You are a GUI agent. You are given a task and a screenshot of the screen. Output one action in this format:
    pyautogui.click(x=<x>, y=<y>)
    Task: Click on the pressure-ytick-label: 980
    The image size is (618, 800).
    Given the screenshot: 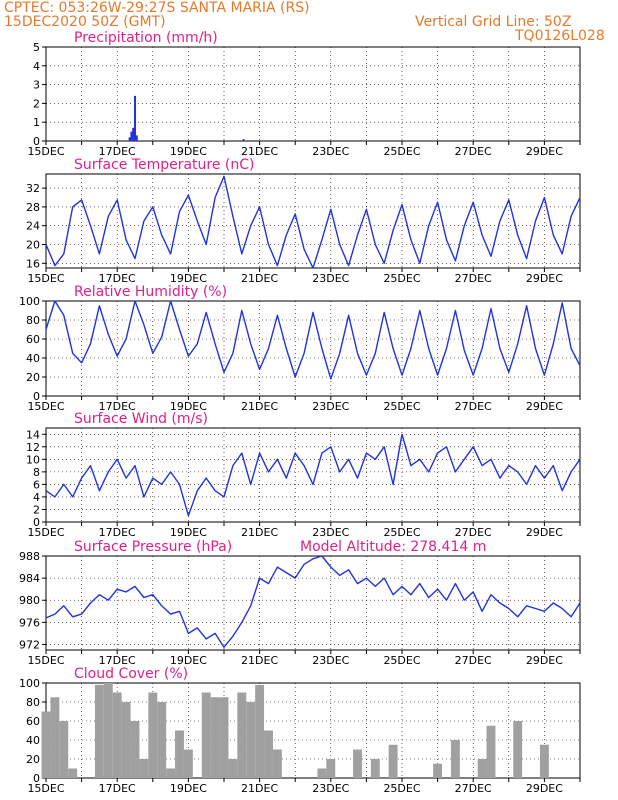 What is the action you would take?
    pyautogui.click(x=29, y=600)
    